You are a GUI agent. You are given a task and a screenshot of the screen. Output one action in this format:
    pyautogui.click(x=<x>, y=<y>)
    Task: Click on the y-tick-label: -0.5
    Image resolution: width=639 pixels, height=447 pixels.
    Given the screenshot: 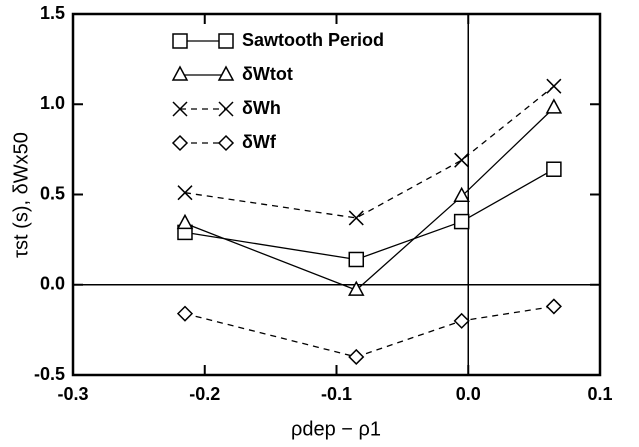 What is the action you would take?
    pyautogui.click(x=49, y=374)
    